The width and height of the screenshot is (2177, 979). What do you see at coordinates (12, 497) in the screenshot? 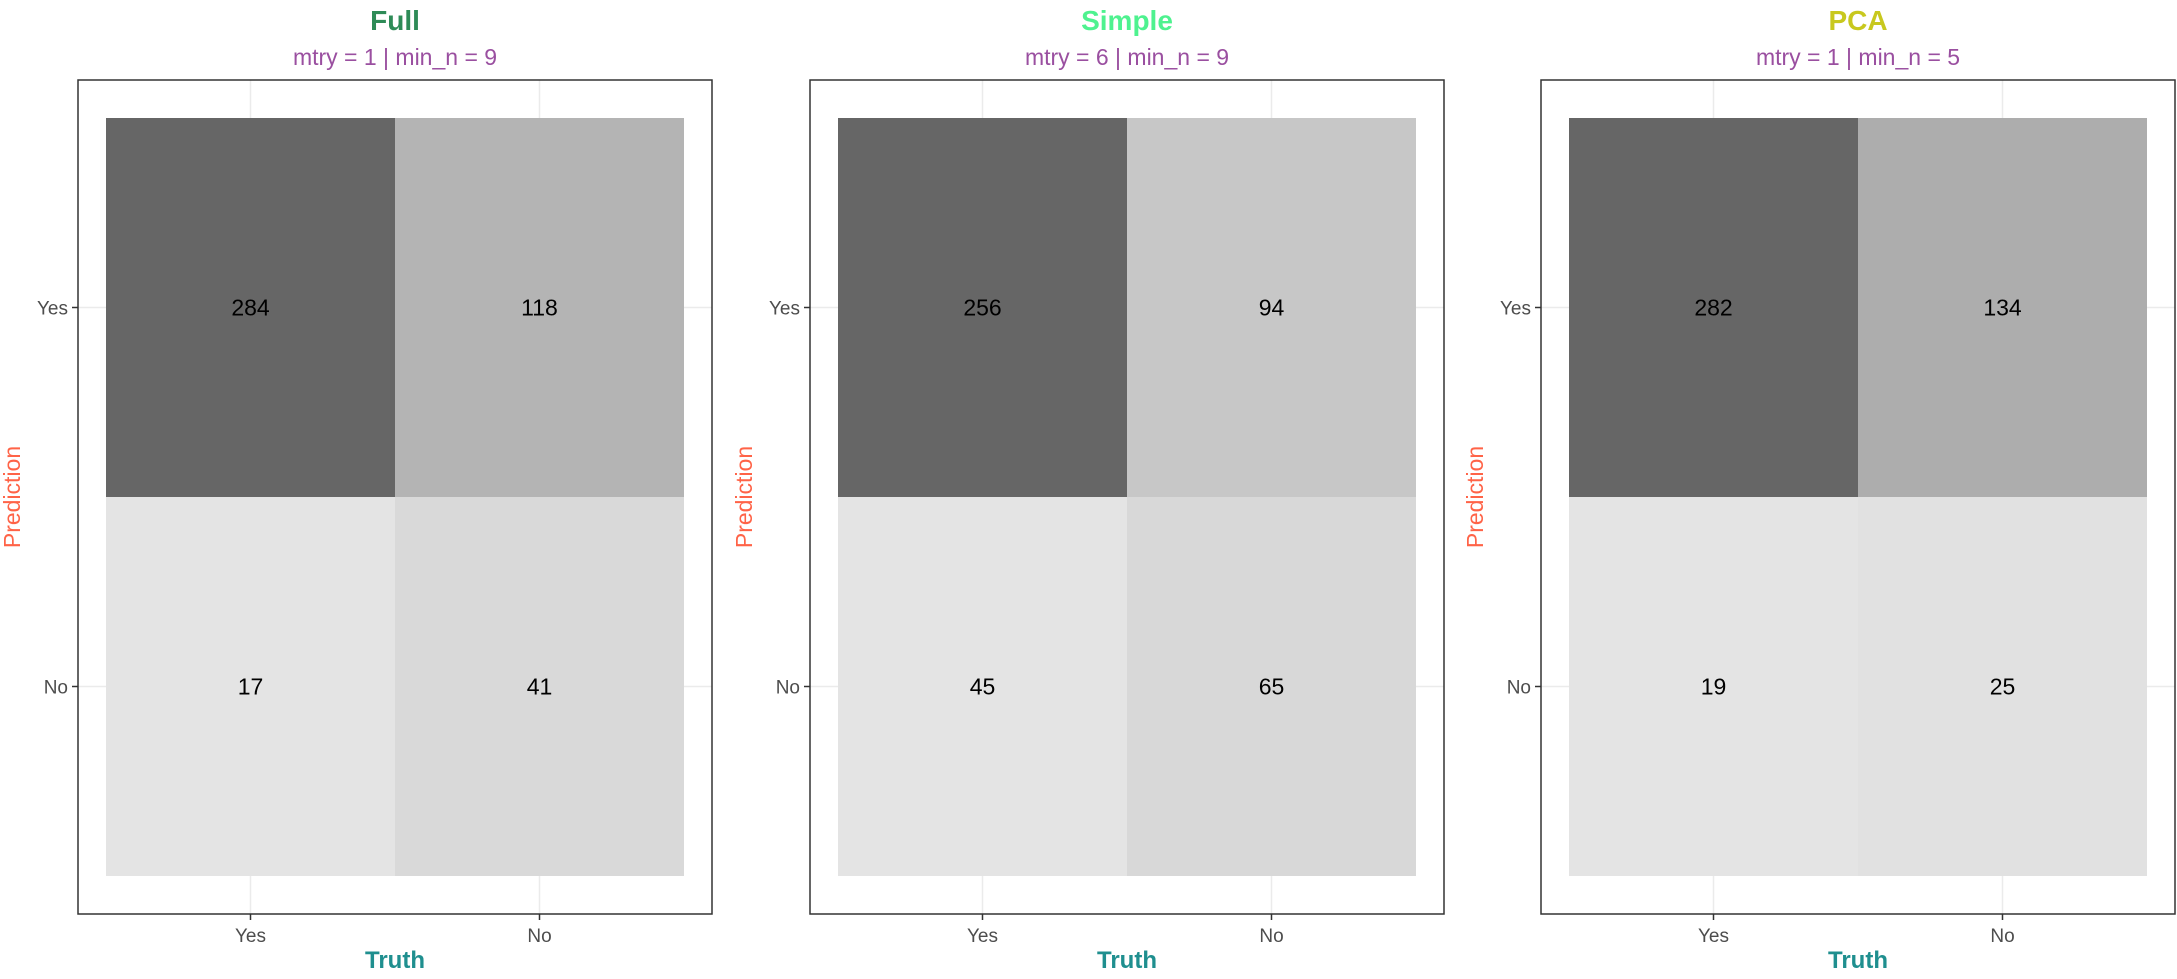
I see `panel-full-y-axis-title: Prediction` at bounding box center [12, 497].